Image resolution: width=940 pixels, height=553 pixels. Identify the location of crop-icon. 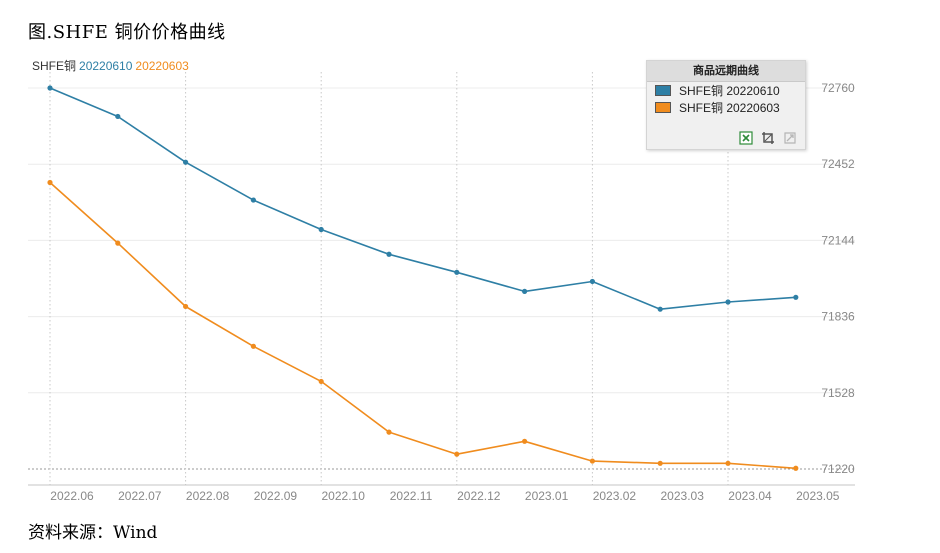
(768, 138).